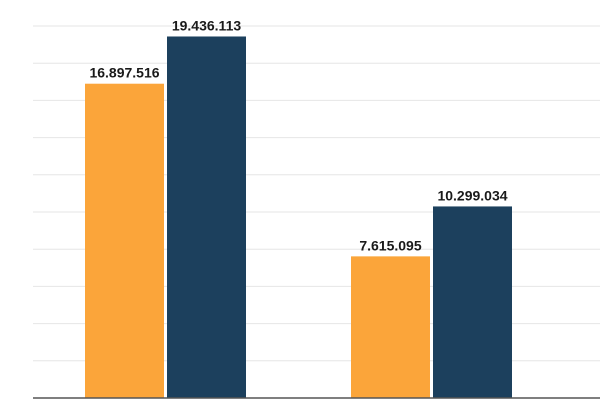  What do you see at coordinates (207, 25) in the screenshot?
I see `data-label: 19.436.113` at bounding box center [207, 25].